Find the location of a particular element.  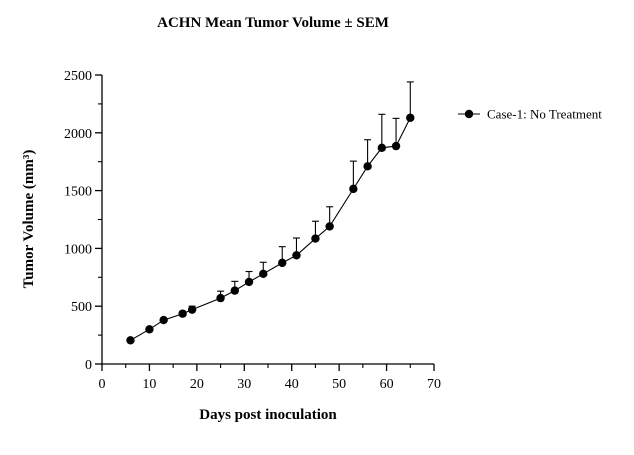

x-axis-label: Days post inoculation is located at coordinates (268, 415).